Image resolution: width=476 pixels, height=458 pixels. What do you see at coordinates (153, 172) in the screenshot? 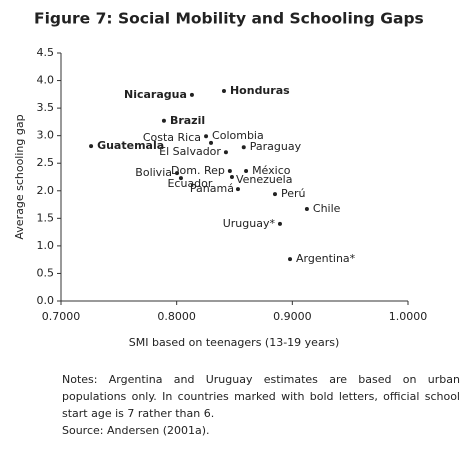
I see `point-label: Bolivia` at bounding box center [153, 172].